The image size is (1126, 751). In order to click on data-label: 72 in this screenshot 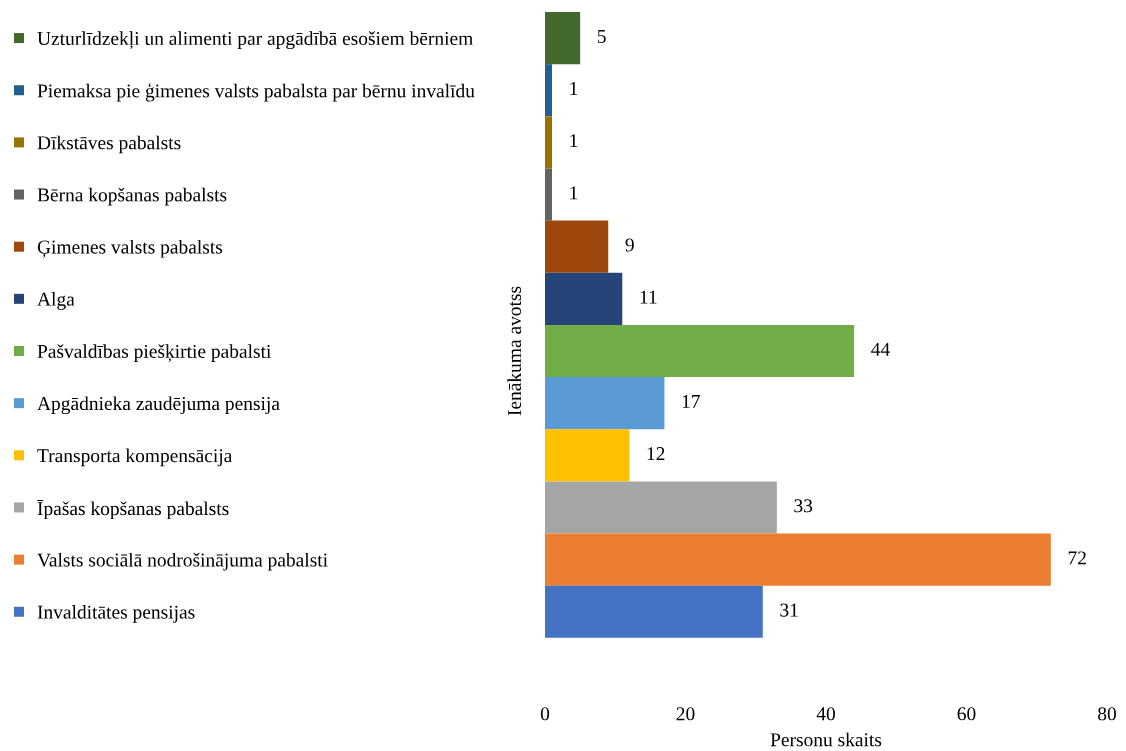, I will do `click(1077, 558)`.